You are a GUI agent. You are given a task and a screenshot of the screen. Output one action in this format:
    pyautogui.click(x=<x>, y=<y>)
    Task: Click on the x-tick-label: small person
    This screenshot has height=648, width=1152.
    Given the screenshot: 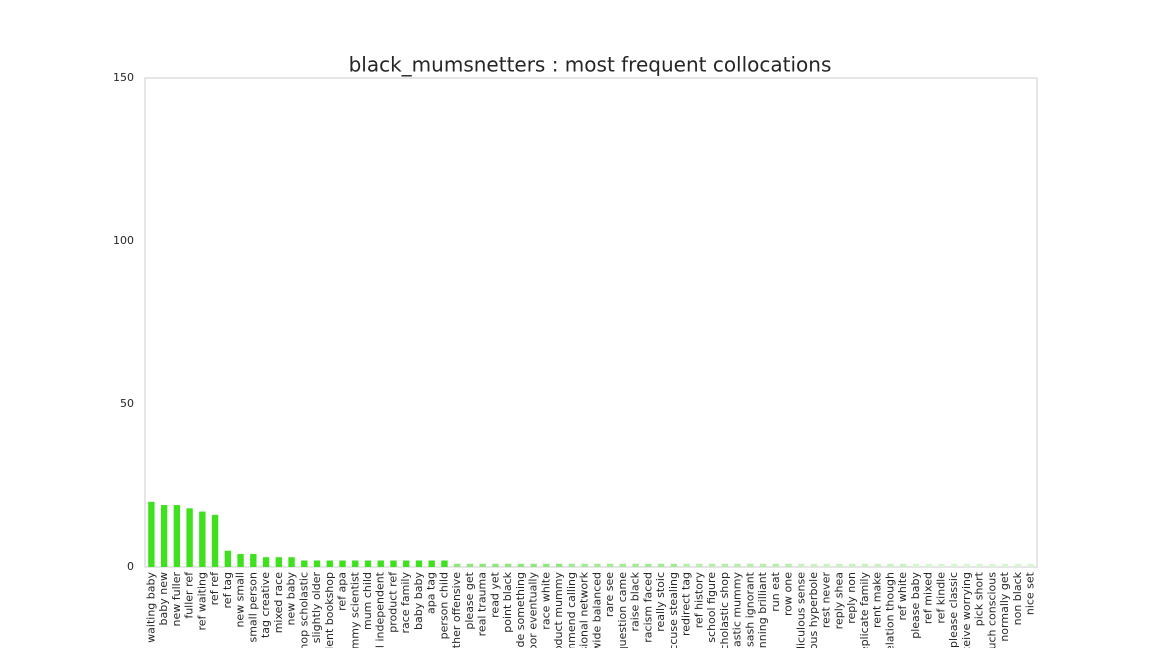 What is the action you would take?
    pyautogui.click(x=252, y=607)
    